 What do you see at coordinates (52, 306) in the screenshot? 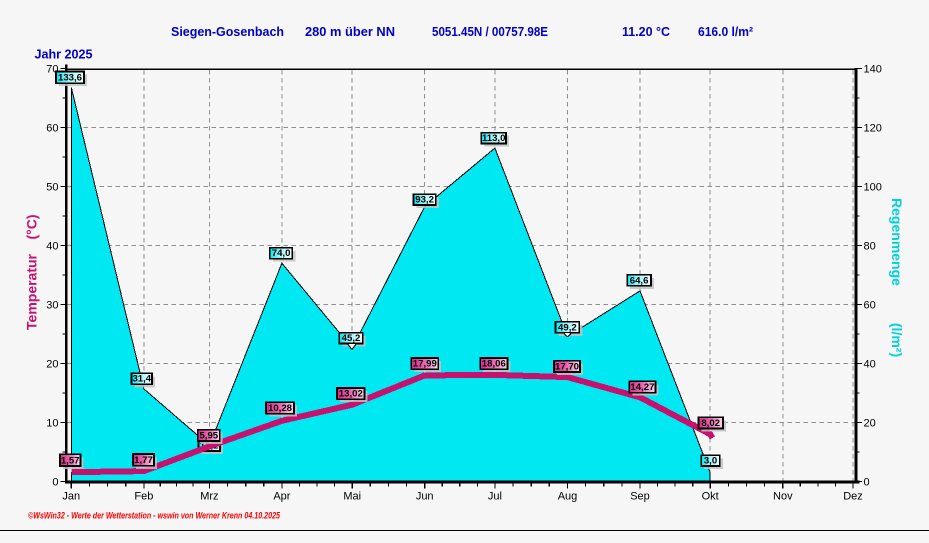
I see `svg-text: 30` at bounding box center [52, 306].